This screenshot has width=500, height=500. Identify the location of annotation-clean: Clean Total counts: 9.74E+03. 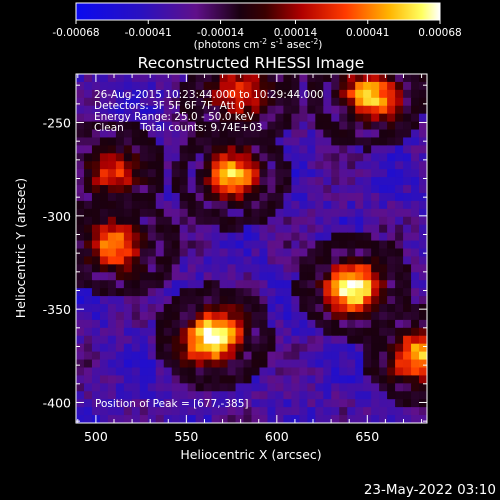
(178, 128).